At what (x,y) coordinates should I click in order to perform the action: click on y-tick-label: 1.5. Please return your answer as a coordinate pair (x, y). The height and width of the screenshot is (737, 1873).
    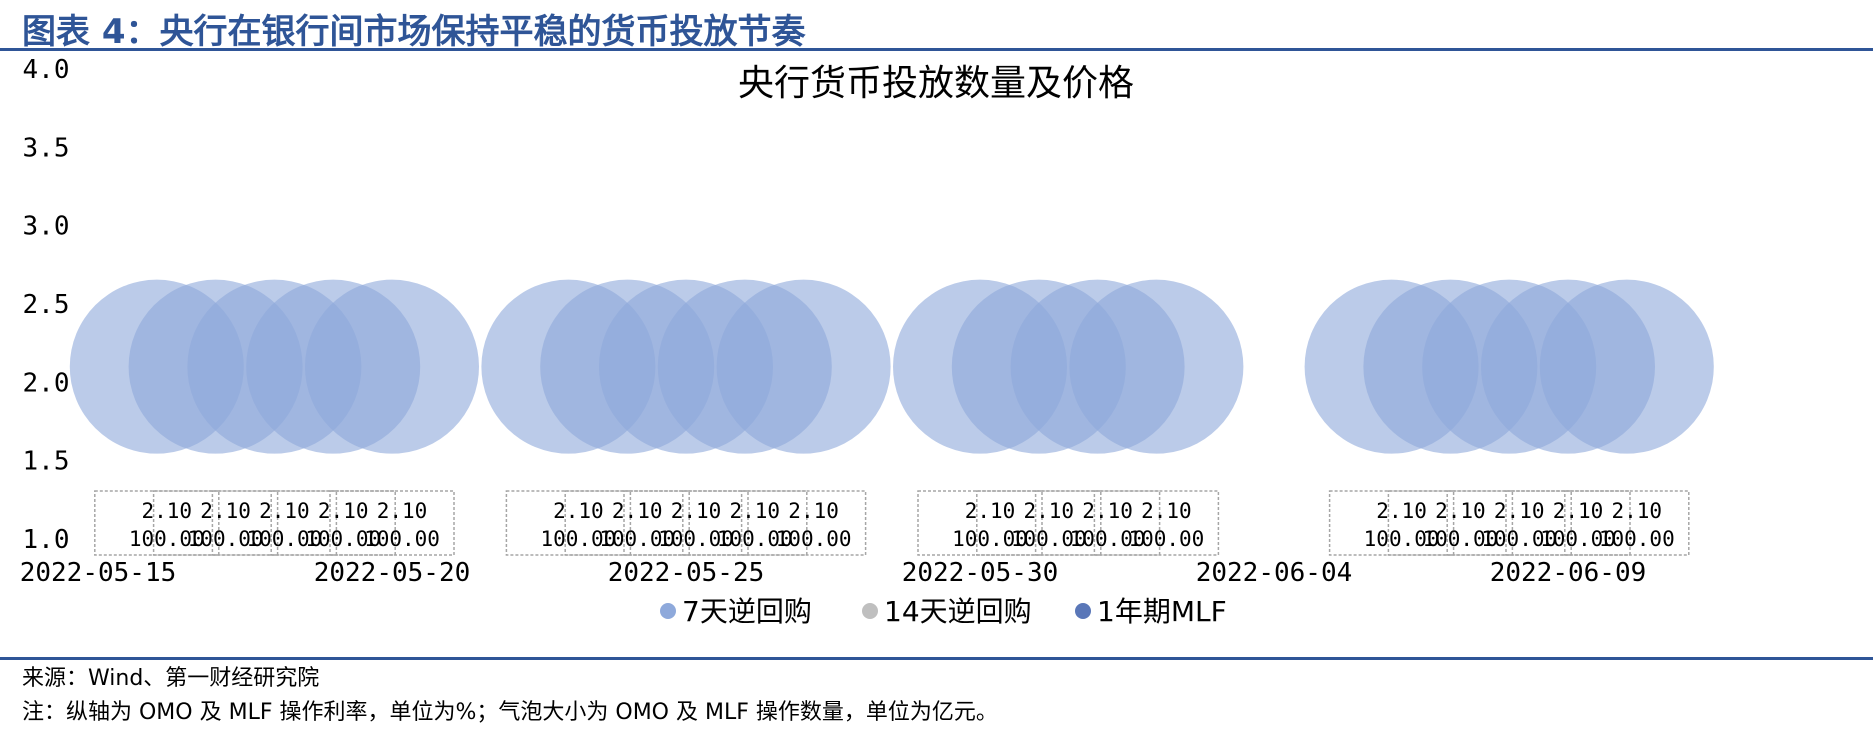
    Looking at the image, I should click on (46, 462).